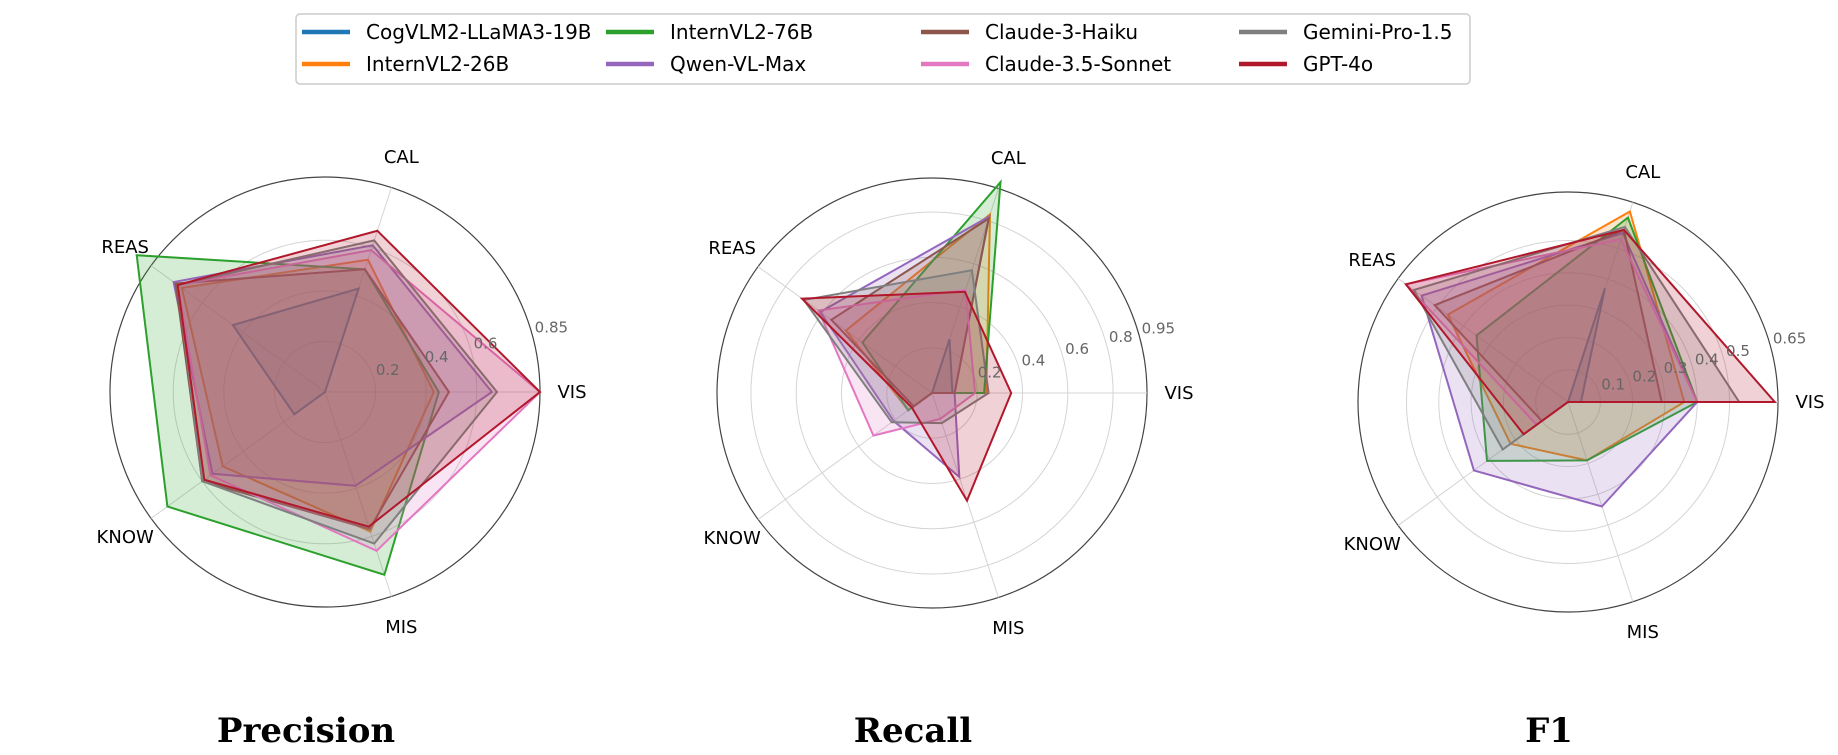 The width and height of the screenshot is (1838, 755). I want to click on legend-label: Qwen-VL-Max, so click(738, 64).